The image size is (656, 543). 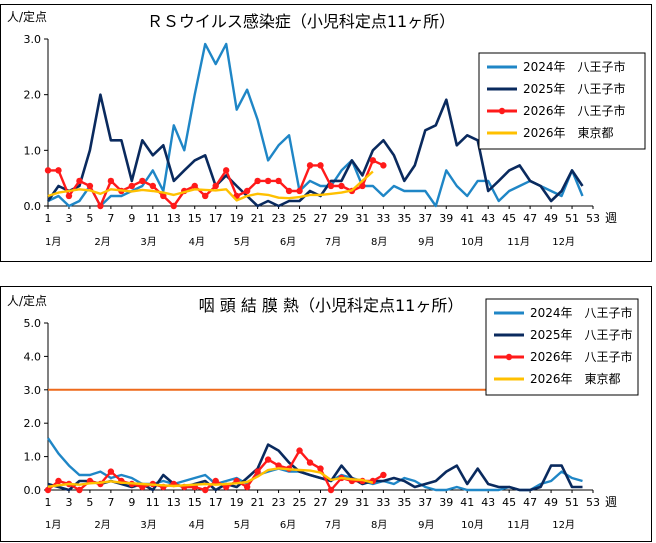 What do you see at coordinates (216, 218) in the screenshot?
I see `x-tick-label: 17` at bounding box center [216, 218].